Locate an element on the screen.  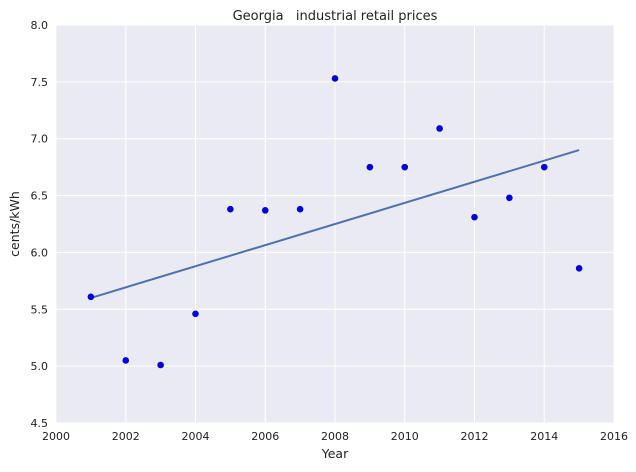
x-tick-label: 2012 is located at coordinates (475, 436).